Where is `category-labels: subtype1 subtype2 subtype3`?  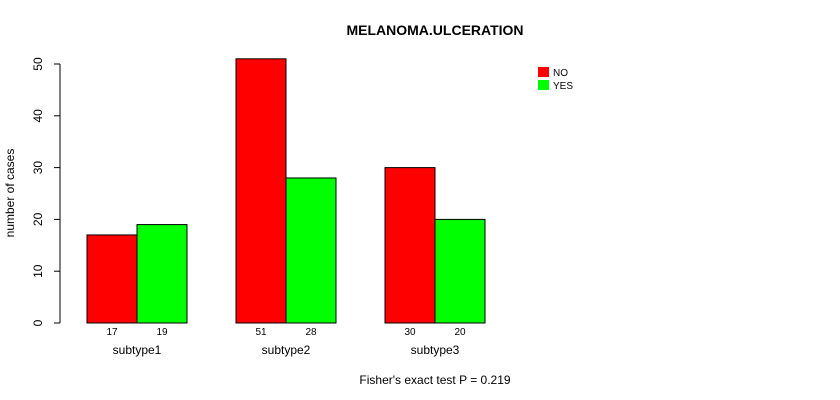
category-labels: subtype1 subtype2 subtype3 is located at coordinates (286, 350).